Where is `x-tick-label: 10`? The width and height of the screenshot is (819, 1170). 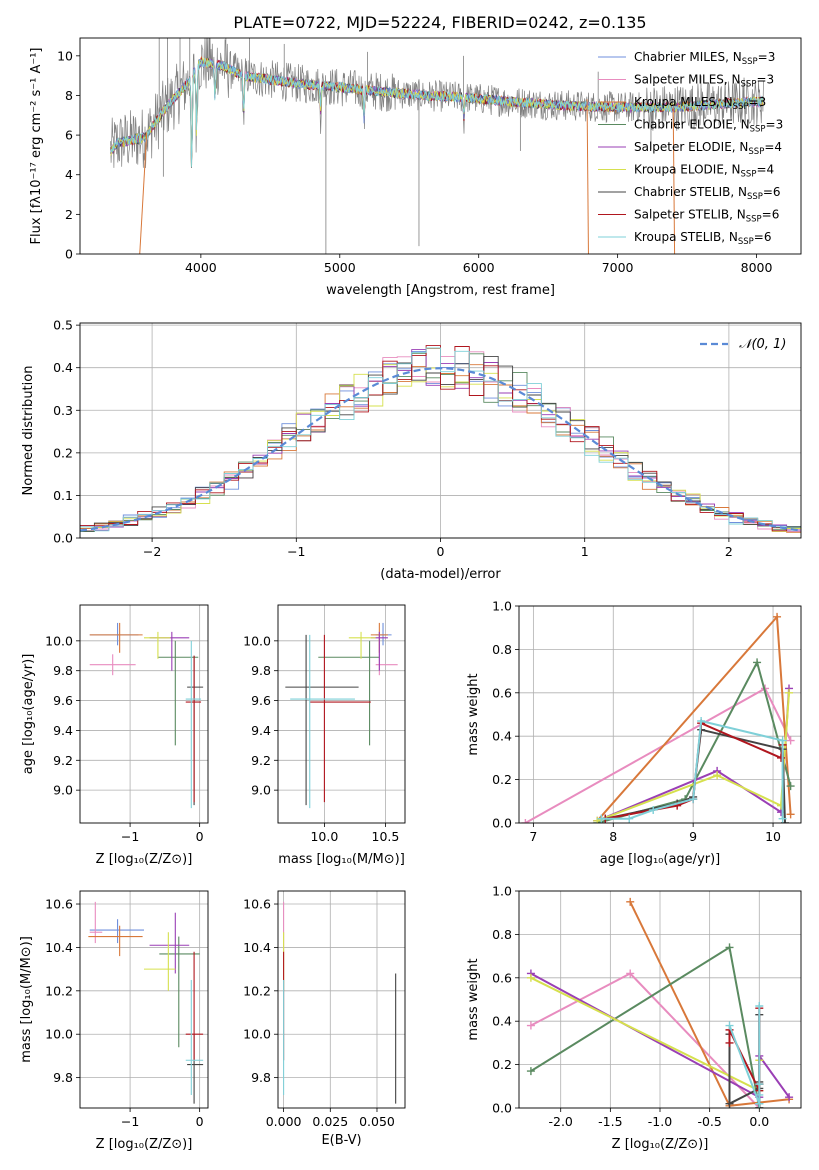 x-tick-label: 10 is located at coordinates (773, 836).